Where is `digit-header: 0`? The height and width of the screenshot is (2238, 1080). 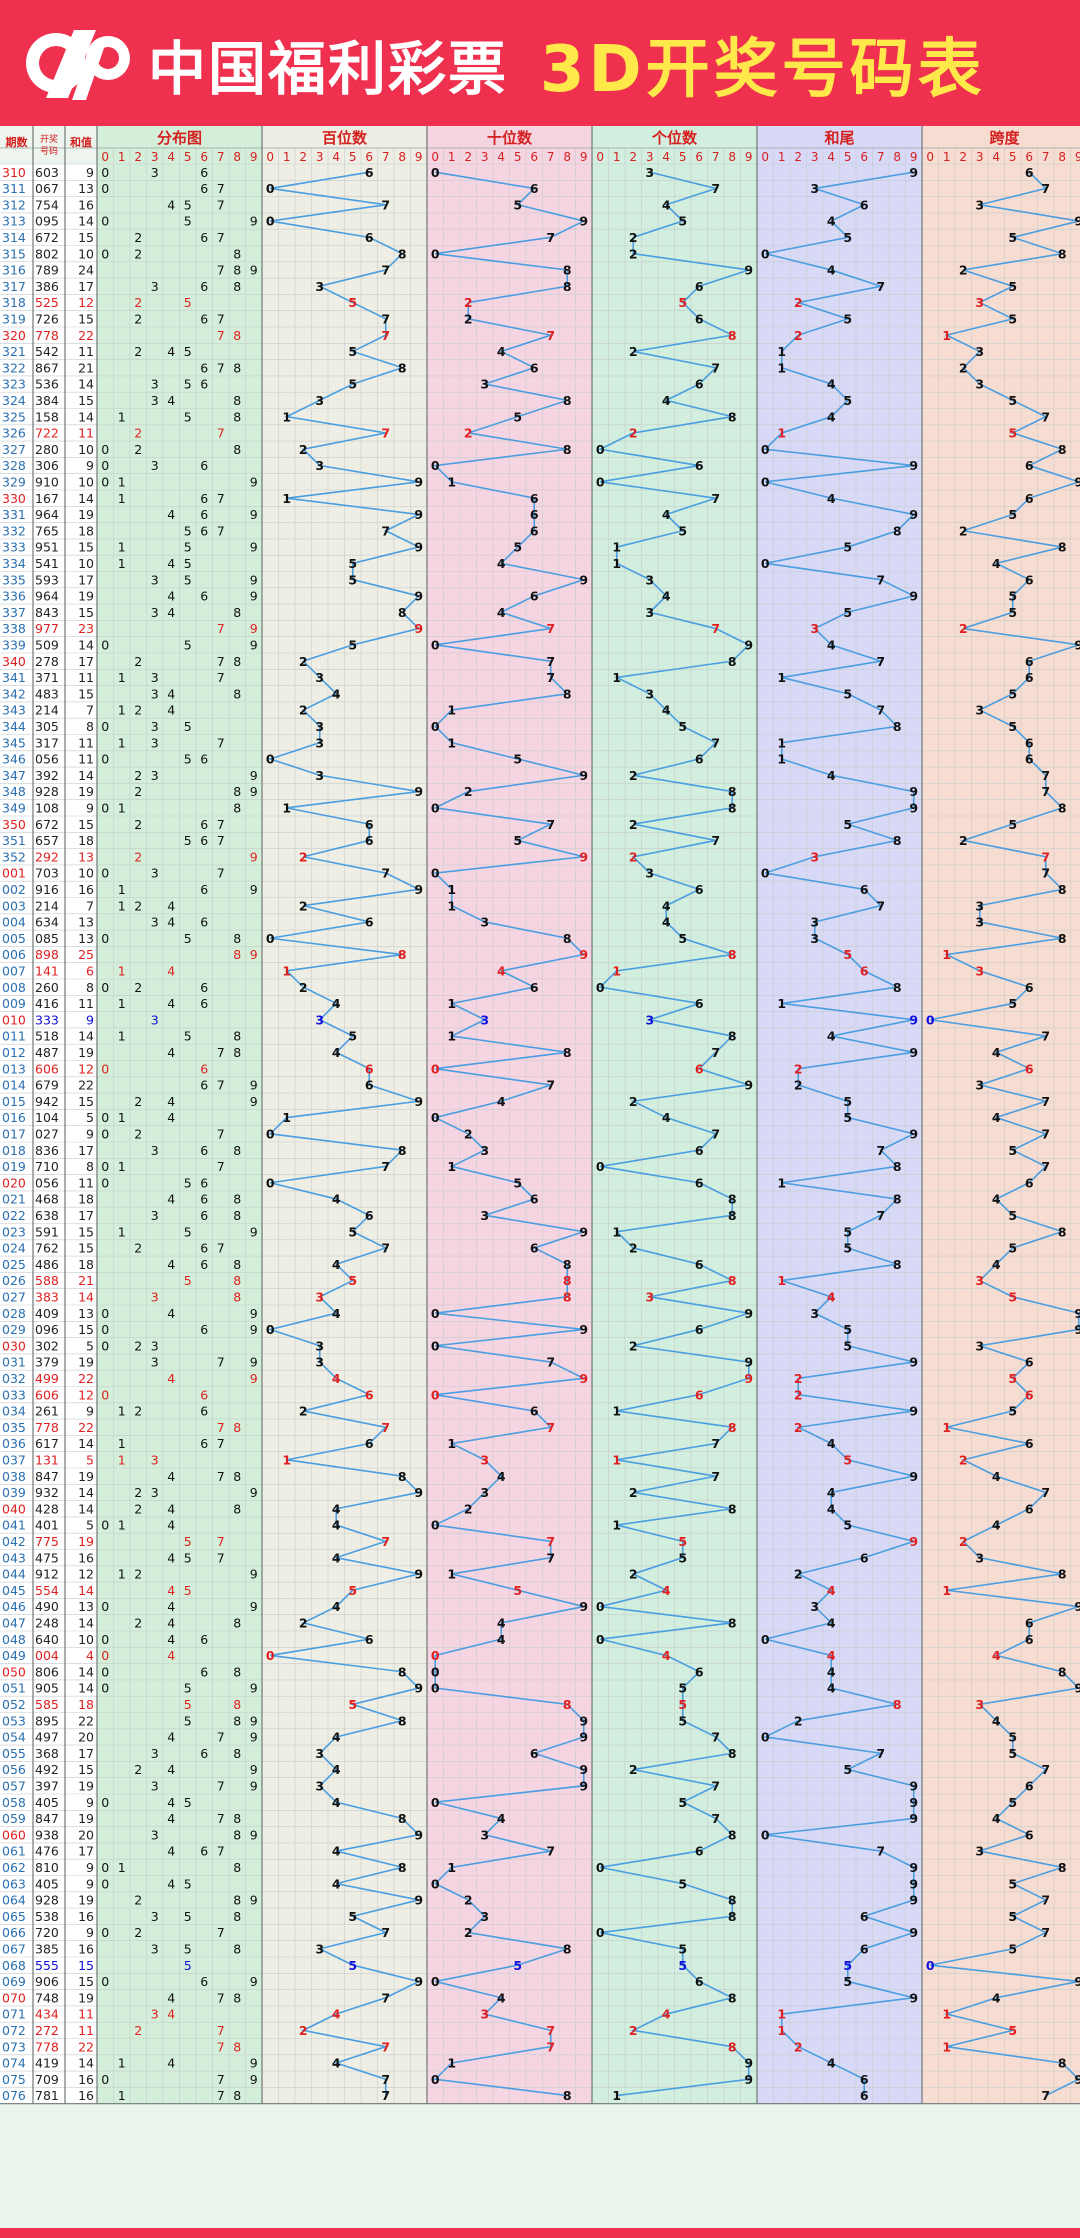 digit-header: 0 is located at coordinates (270, 157).